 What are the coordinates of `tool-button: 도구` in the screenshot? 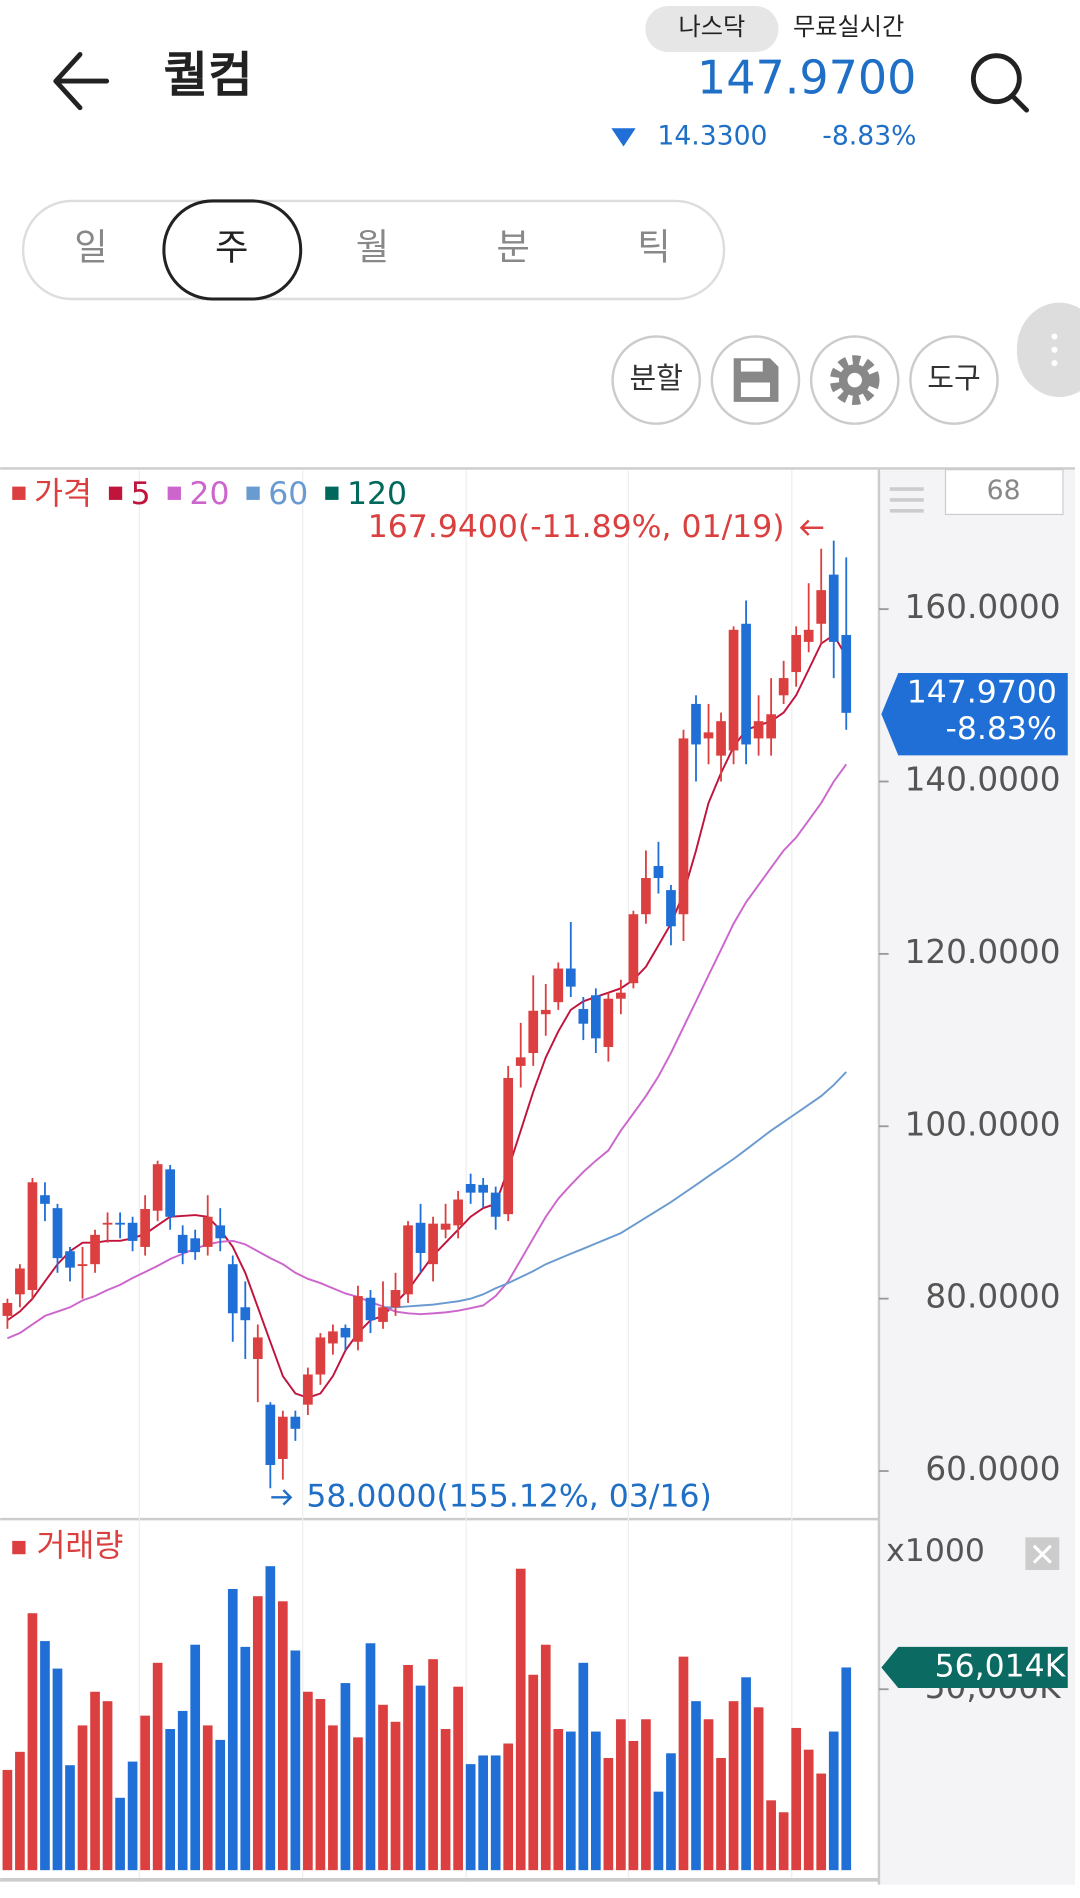 It's located at (954, 380).